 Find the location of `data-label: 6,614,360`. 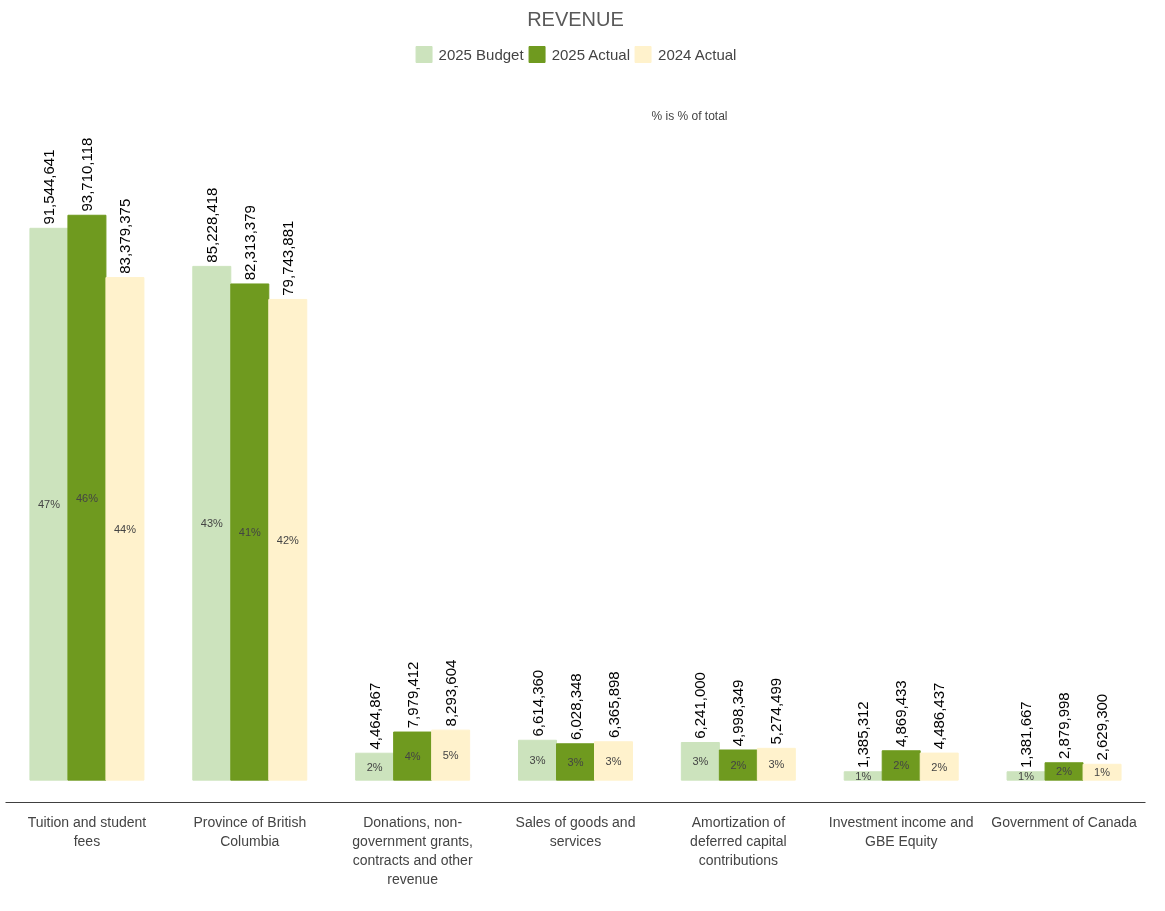

data-label: 6,614,360 is located at coordinates (537, 703).